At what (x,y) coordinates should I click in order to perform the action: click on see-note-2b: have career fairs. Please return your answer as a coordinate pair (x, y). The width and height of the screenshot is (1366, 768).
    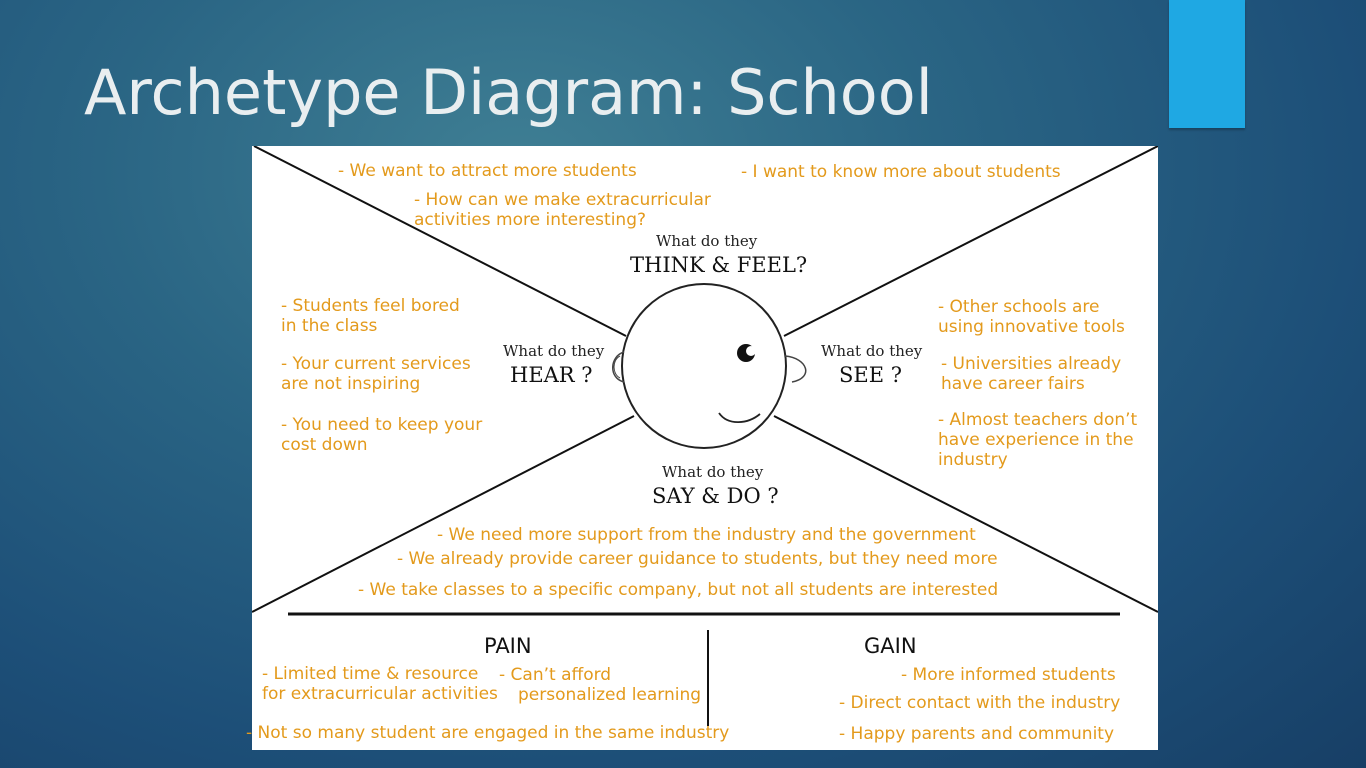
    Looking at the image, I should click on (1013, 384).